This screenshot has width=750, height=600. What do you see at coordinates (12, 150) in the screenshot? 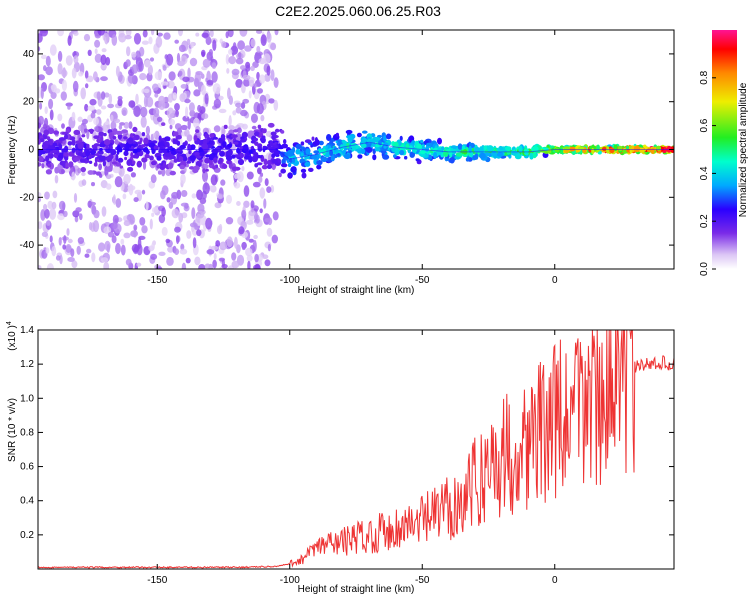
I see `spectrogram-y-label: Frequency (Hz)` at bounding box center [12, 150].